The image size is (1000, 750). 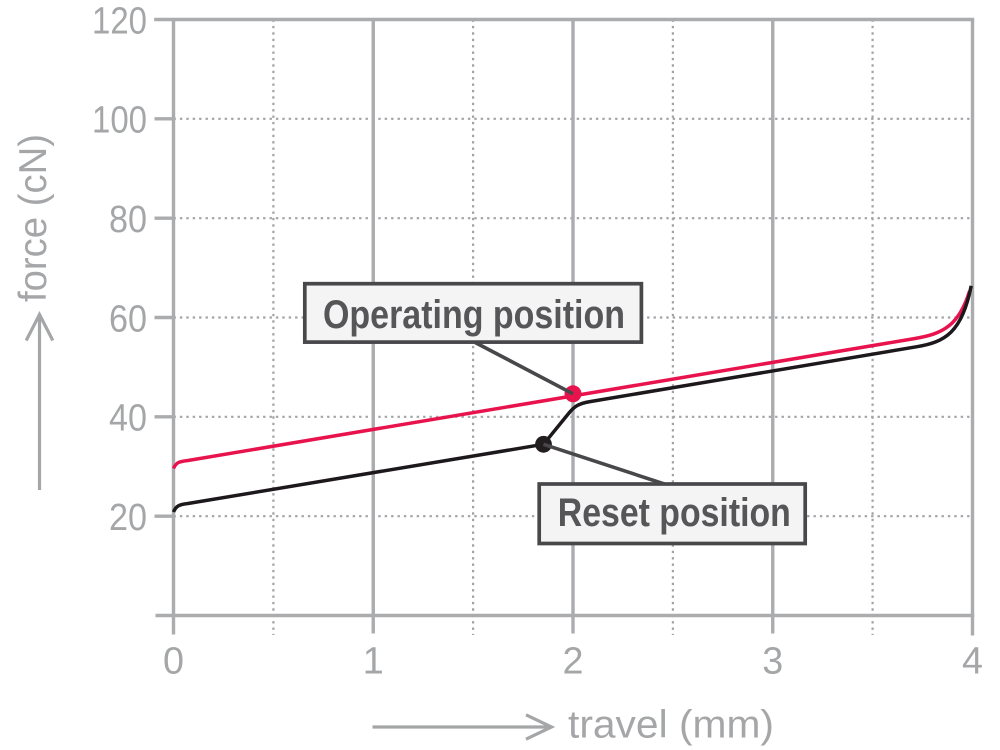 What do you see at coordinates (128, 220) in the screenshot?
I see `svg-text: 80` at bounding box center [128, 220].